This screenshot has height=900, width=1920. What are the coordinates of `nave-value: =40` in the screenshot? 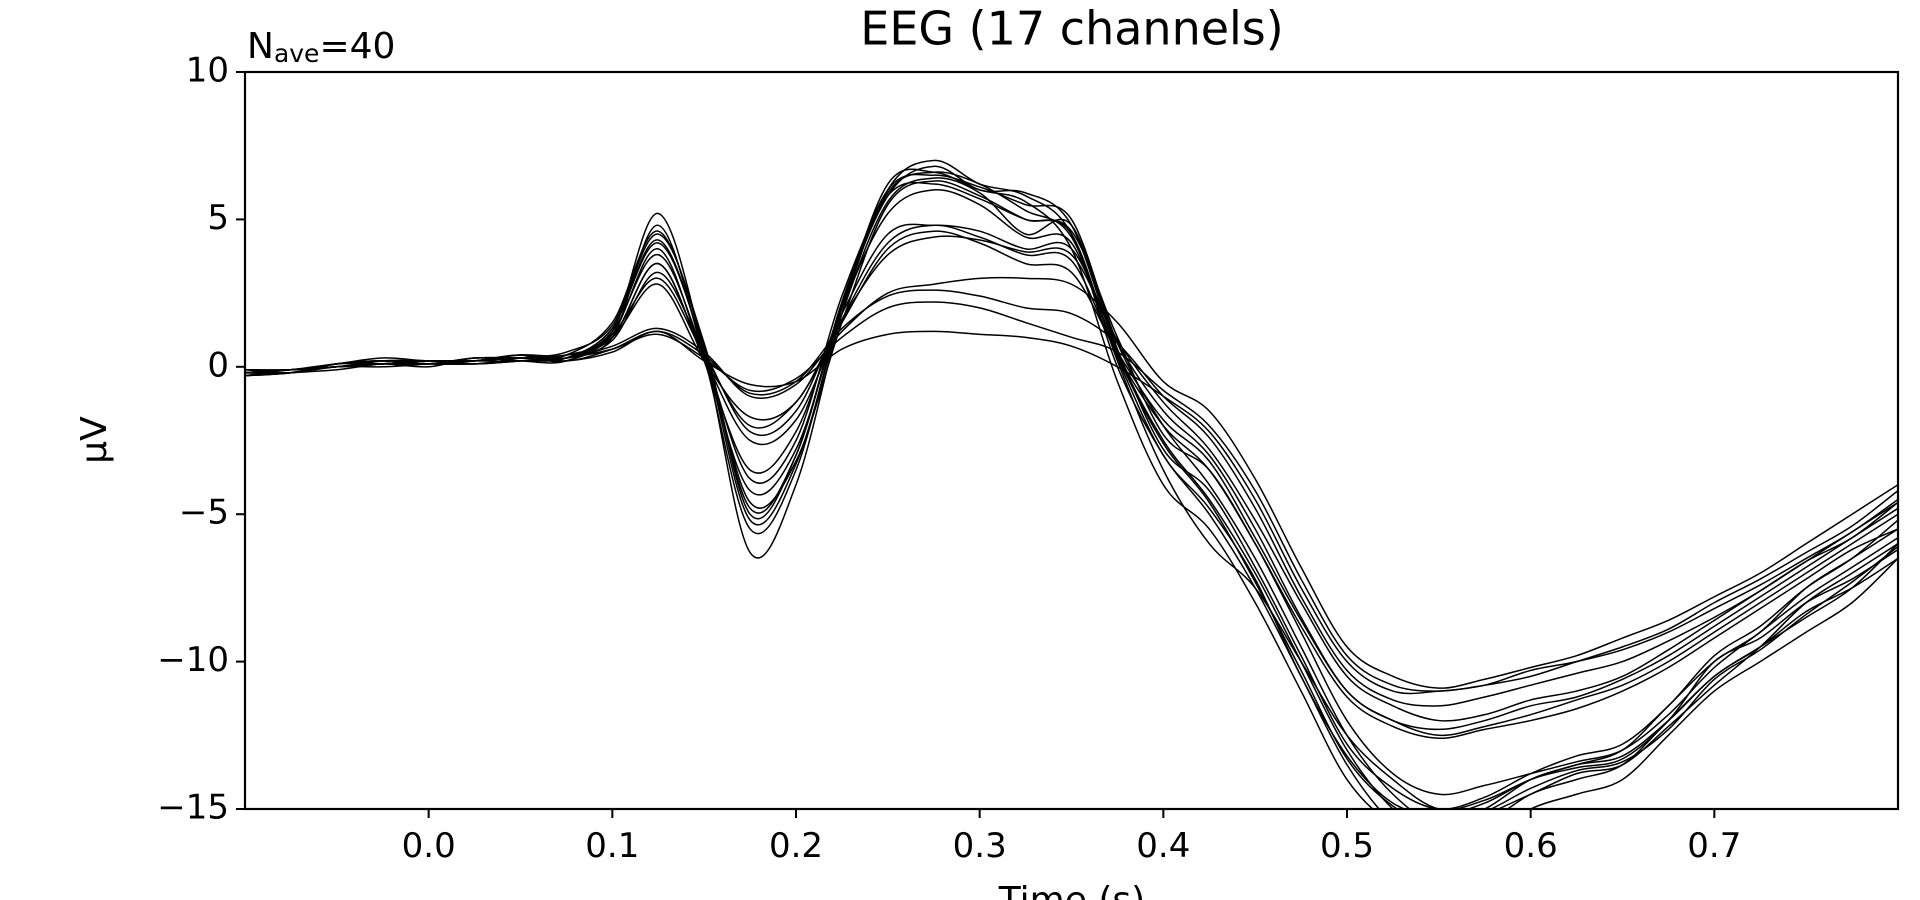 It's located at (357, 46).